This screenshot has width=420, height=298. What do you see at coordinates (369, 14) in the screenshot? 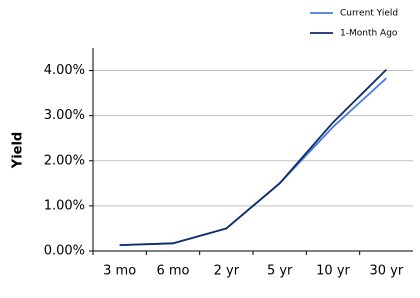
I see `legend-label: Current Yield` at bounding box center [369, 14].